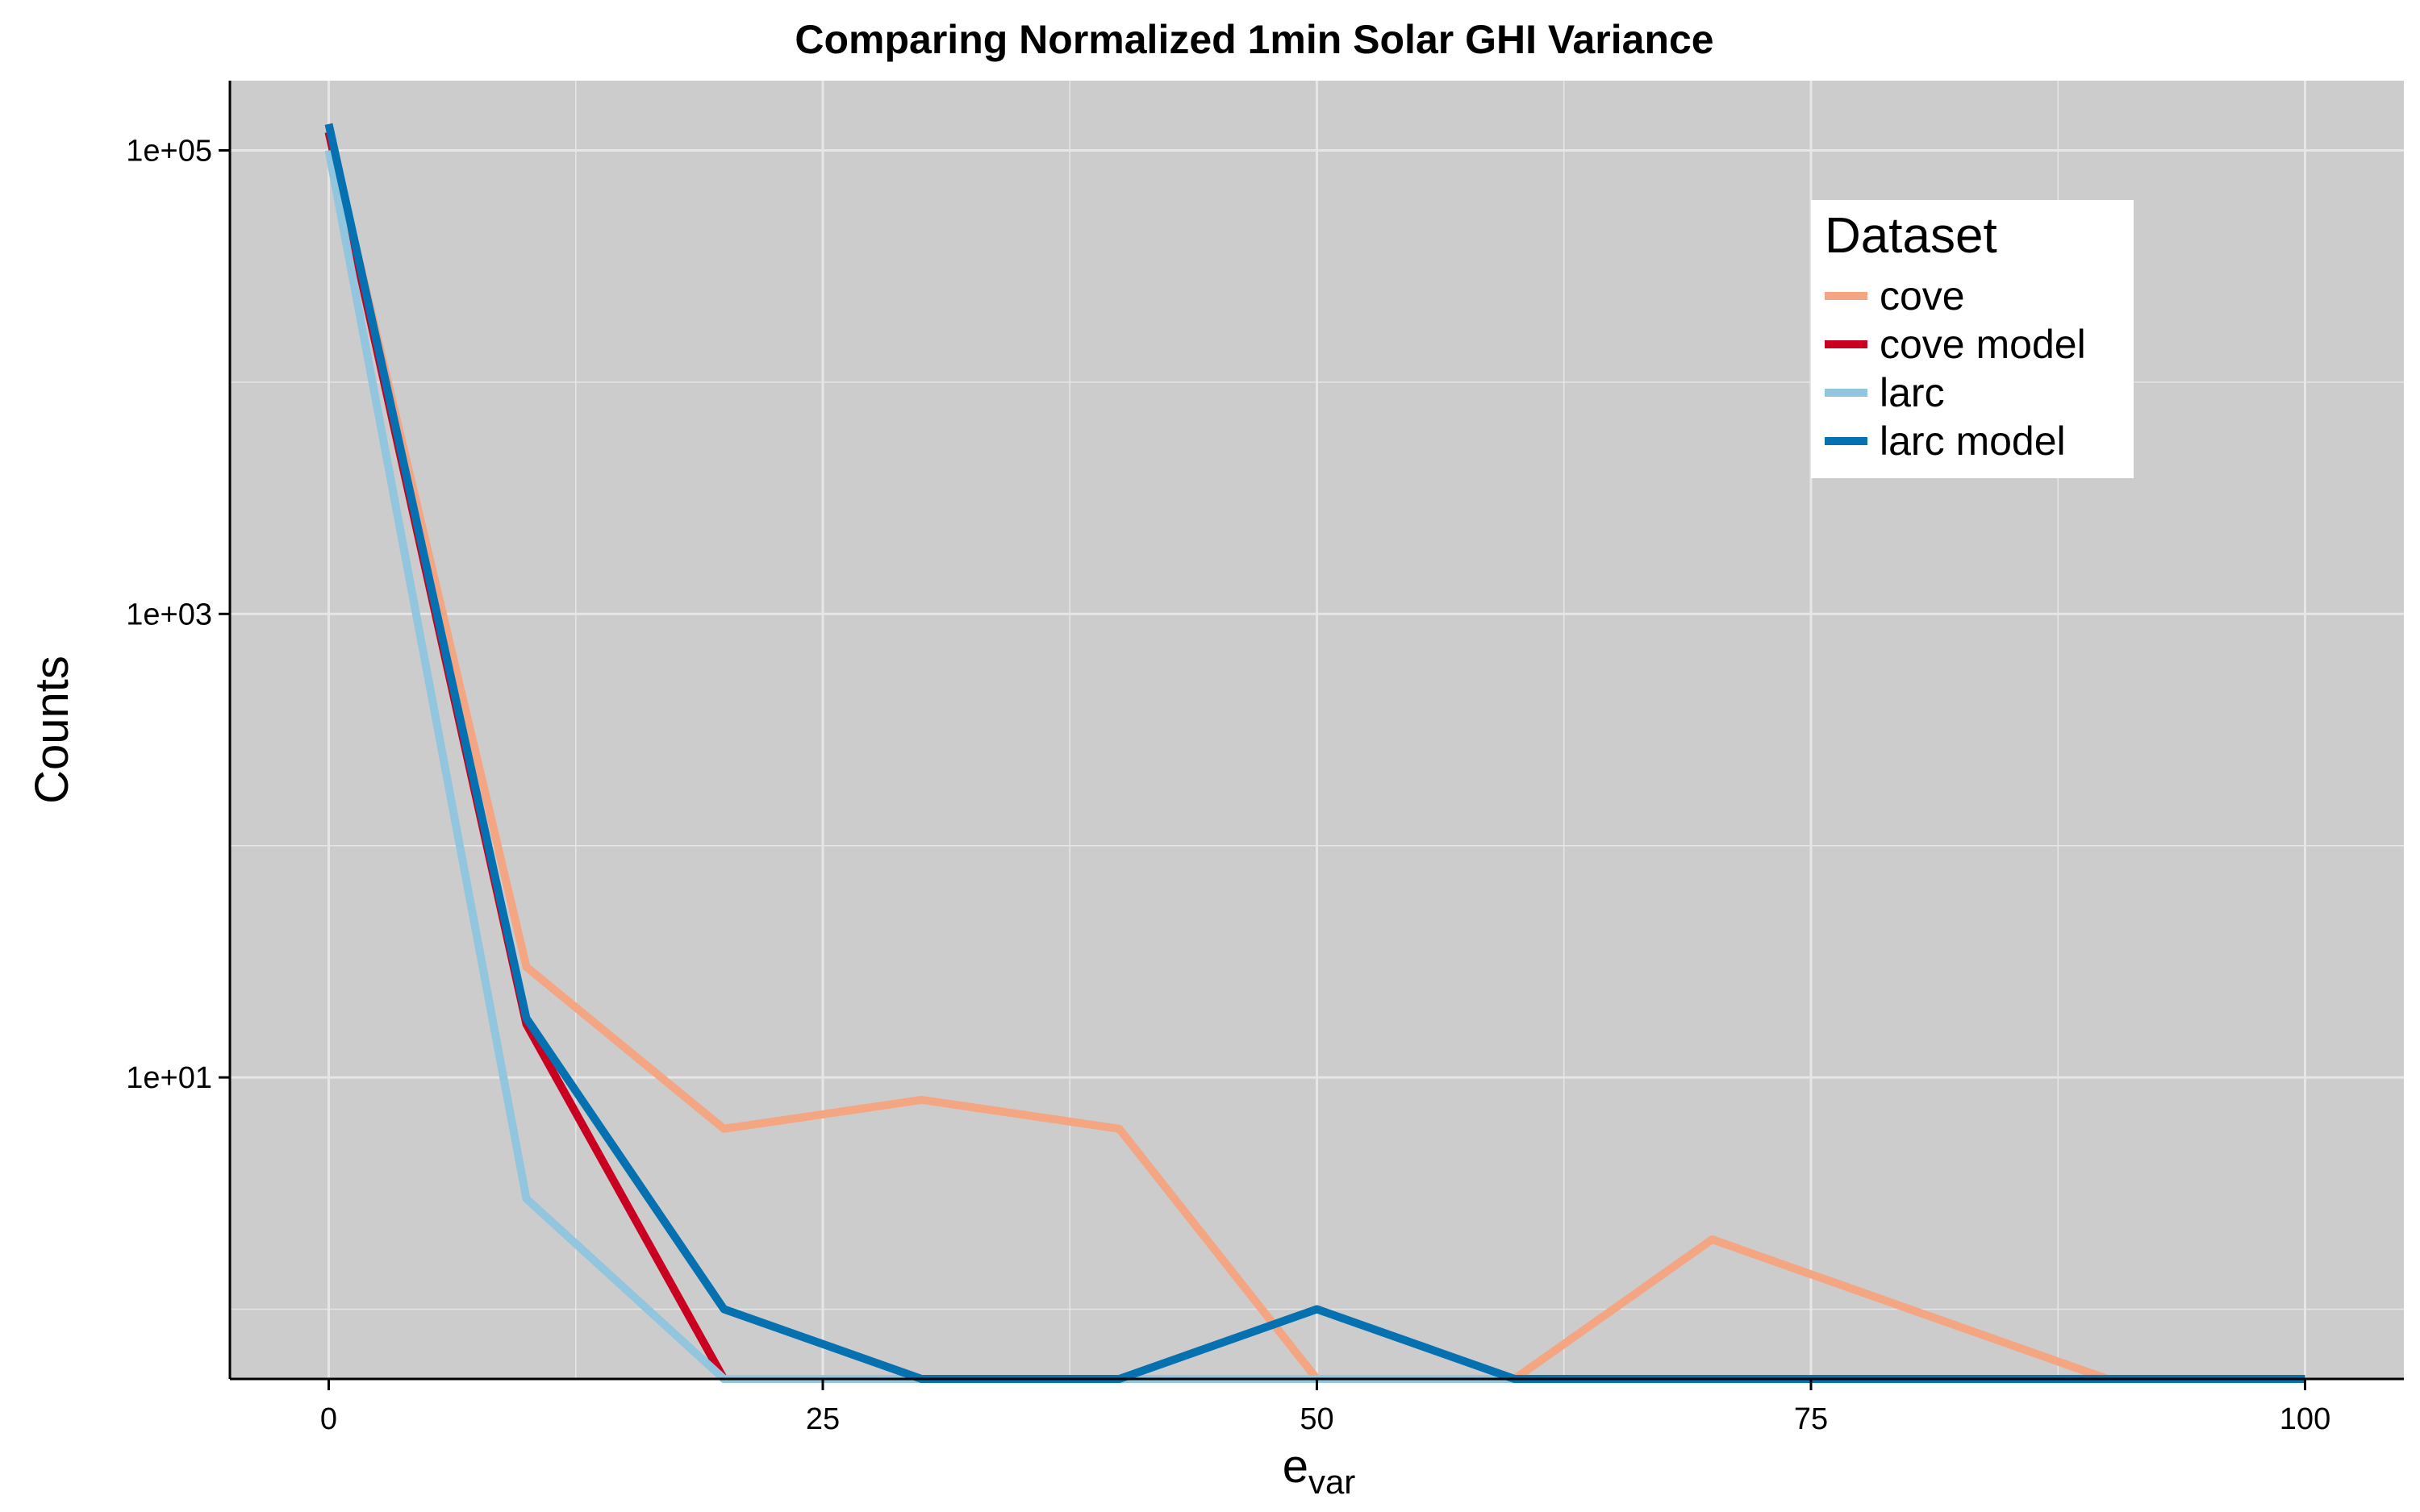 The image size is (2420, 1512). Describe the element at coordinates (1912, 392) in the screenshot. I see `legend-label: larc` at that location.